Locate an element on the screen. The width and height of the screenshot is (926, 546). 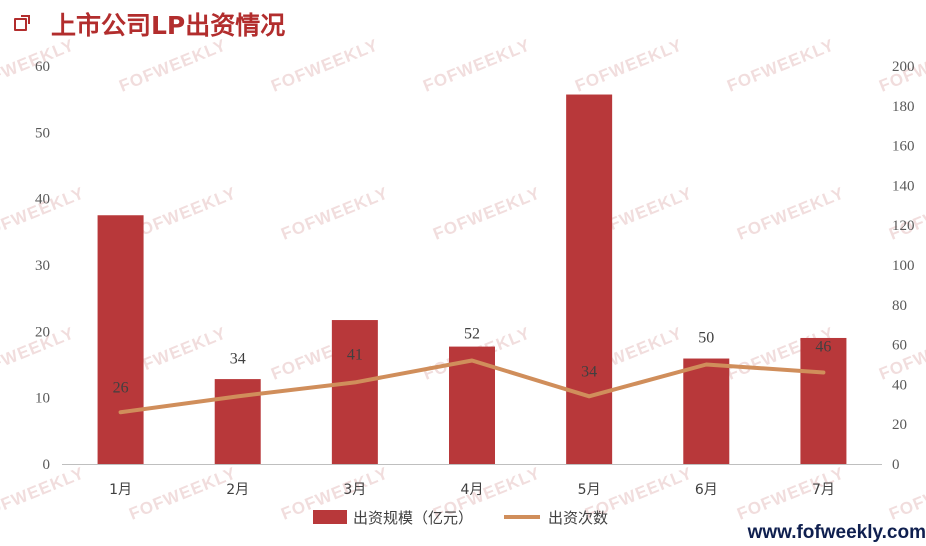
y-left-tick-label: 50 is located at coordinates (42, 133).